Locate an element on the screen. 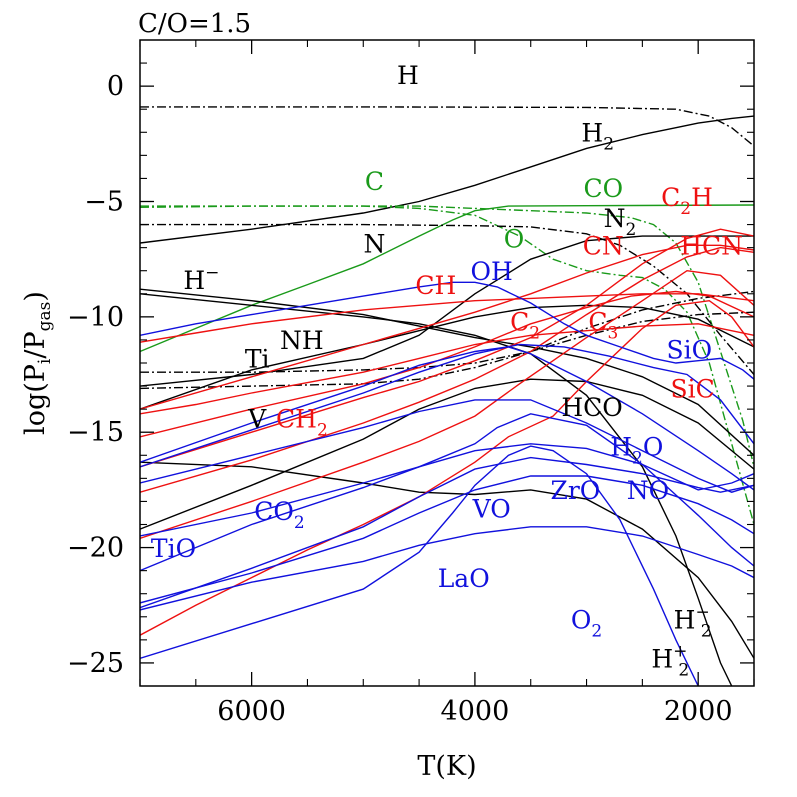 The width and height of the screenshot is (797, 797). species-label-sic: SiC is located at coordinates (692, 389).